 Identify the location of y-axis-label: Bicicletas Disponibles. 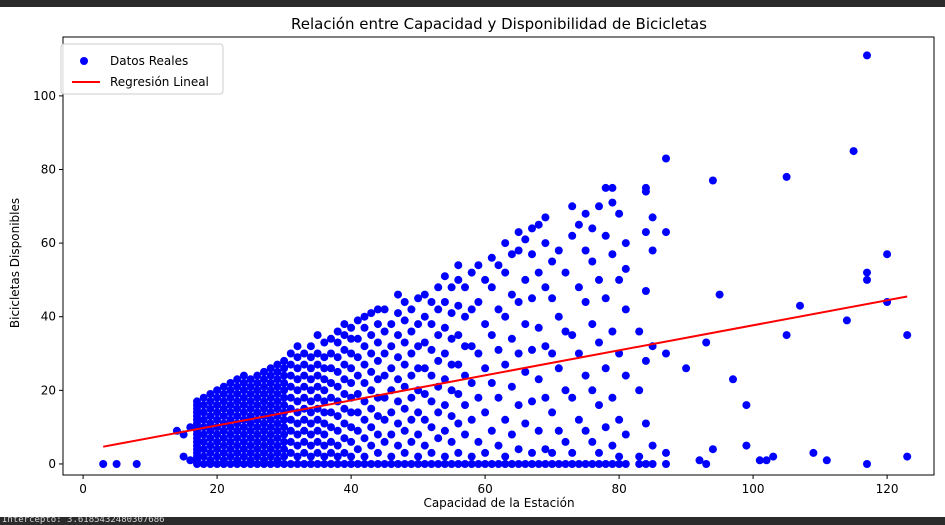
(15, 263).